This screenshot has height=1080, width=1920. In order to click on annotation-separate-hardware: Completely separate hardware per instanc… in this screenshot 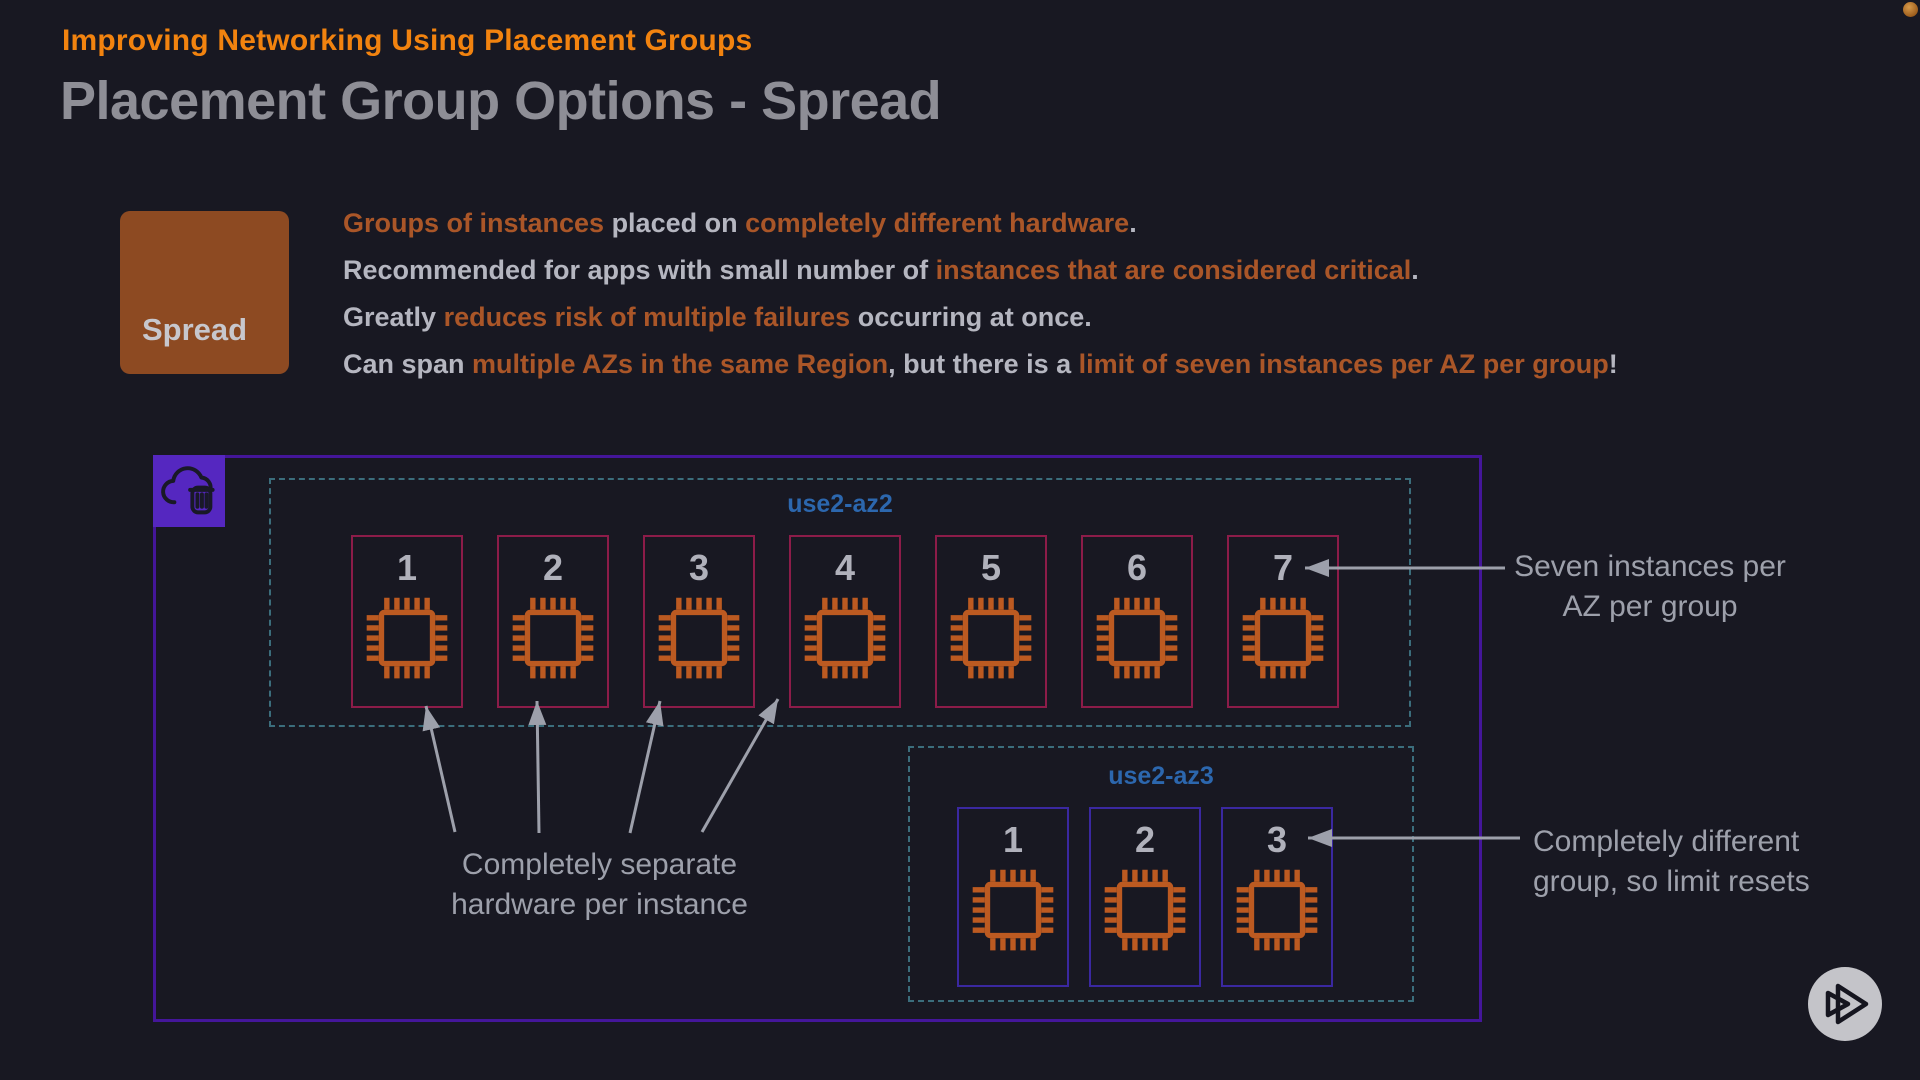, I will do `click(599, 885)`.